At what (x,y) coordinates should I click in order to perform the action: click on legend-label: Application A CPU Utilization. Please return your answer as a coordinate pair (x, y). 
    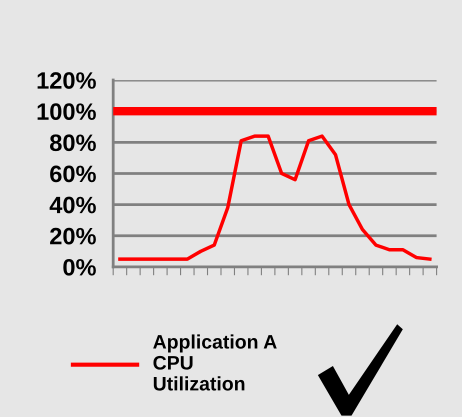
    Looking at the image, I should click on (215, 362).